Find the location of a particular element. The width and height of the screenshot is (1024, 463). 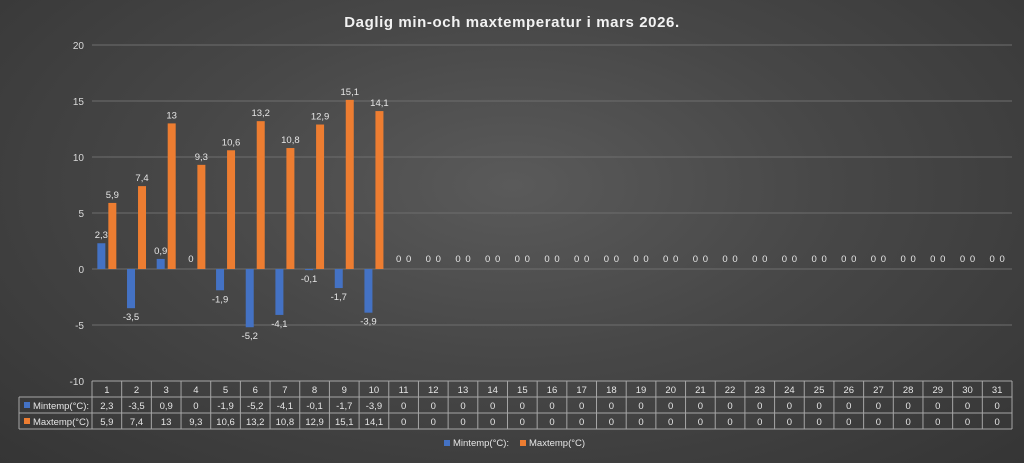

table-category-label: 29 is located at coordinates (938, 390).